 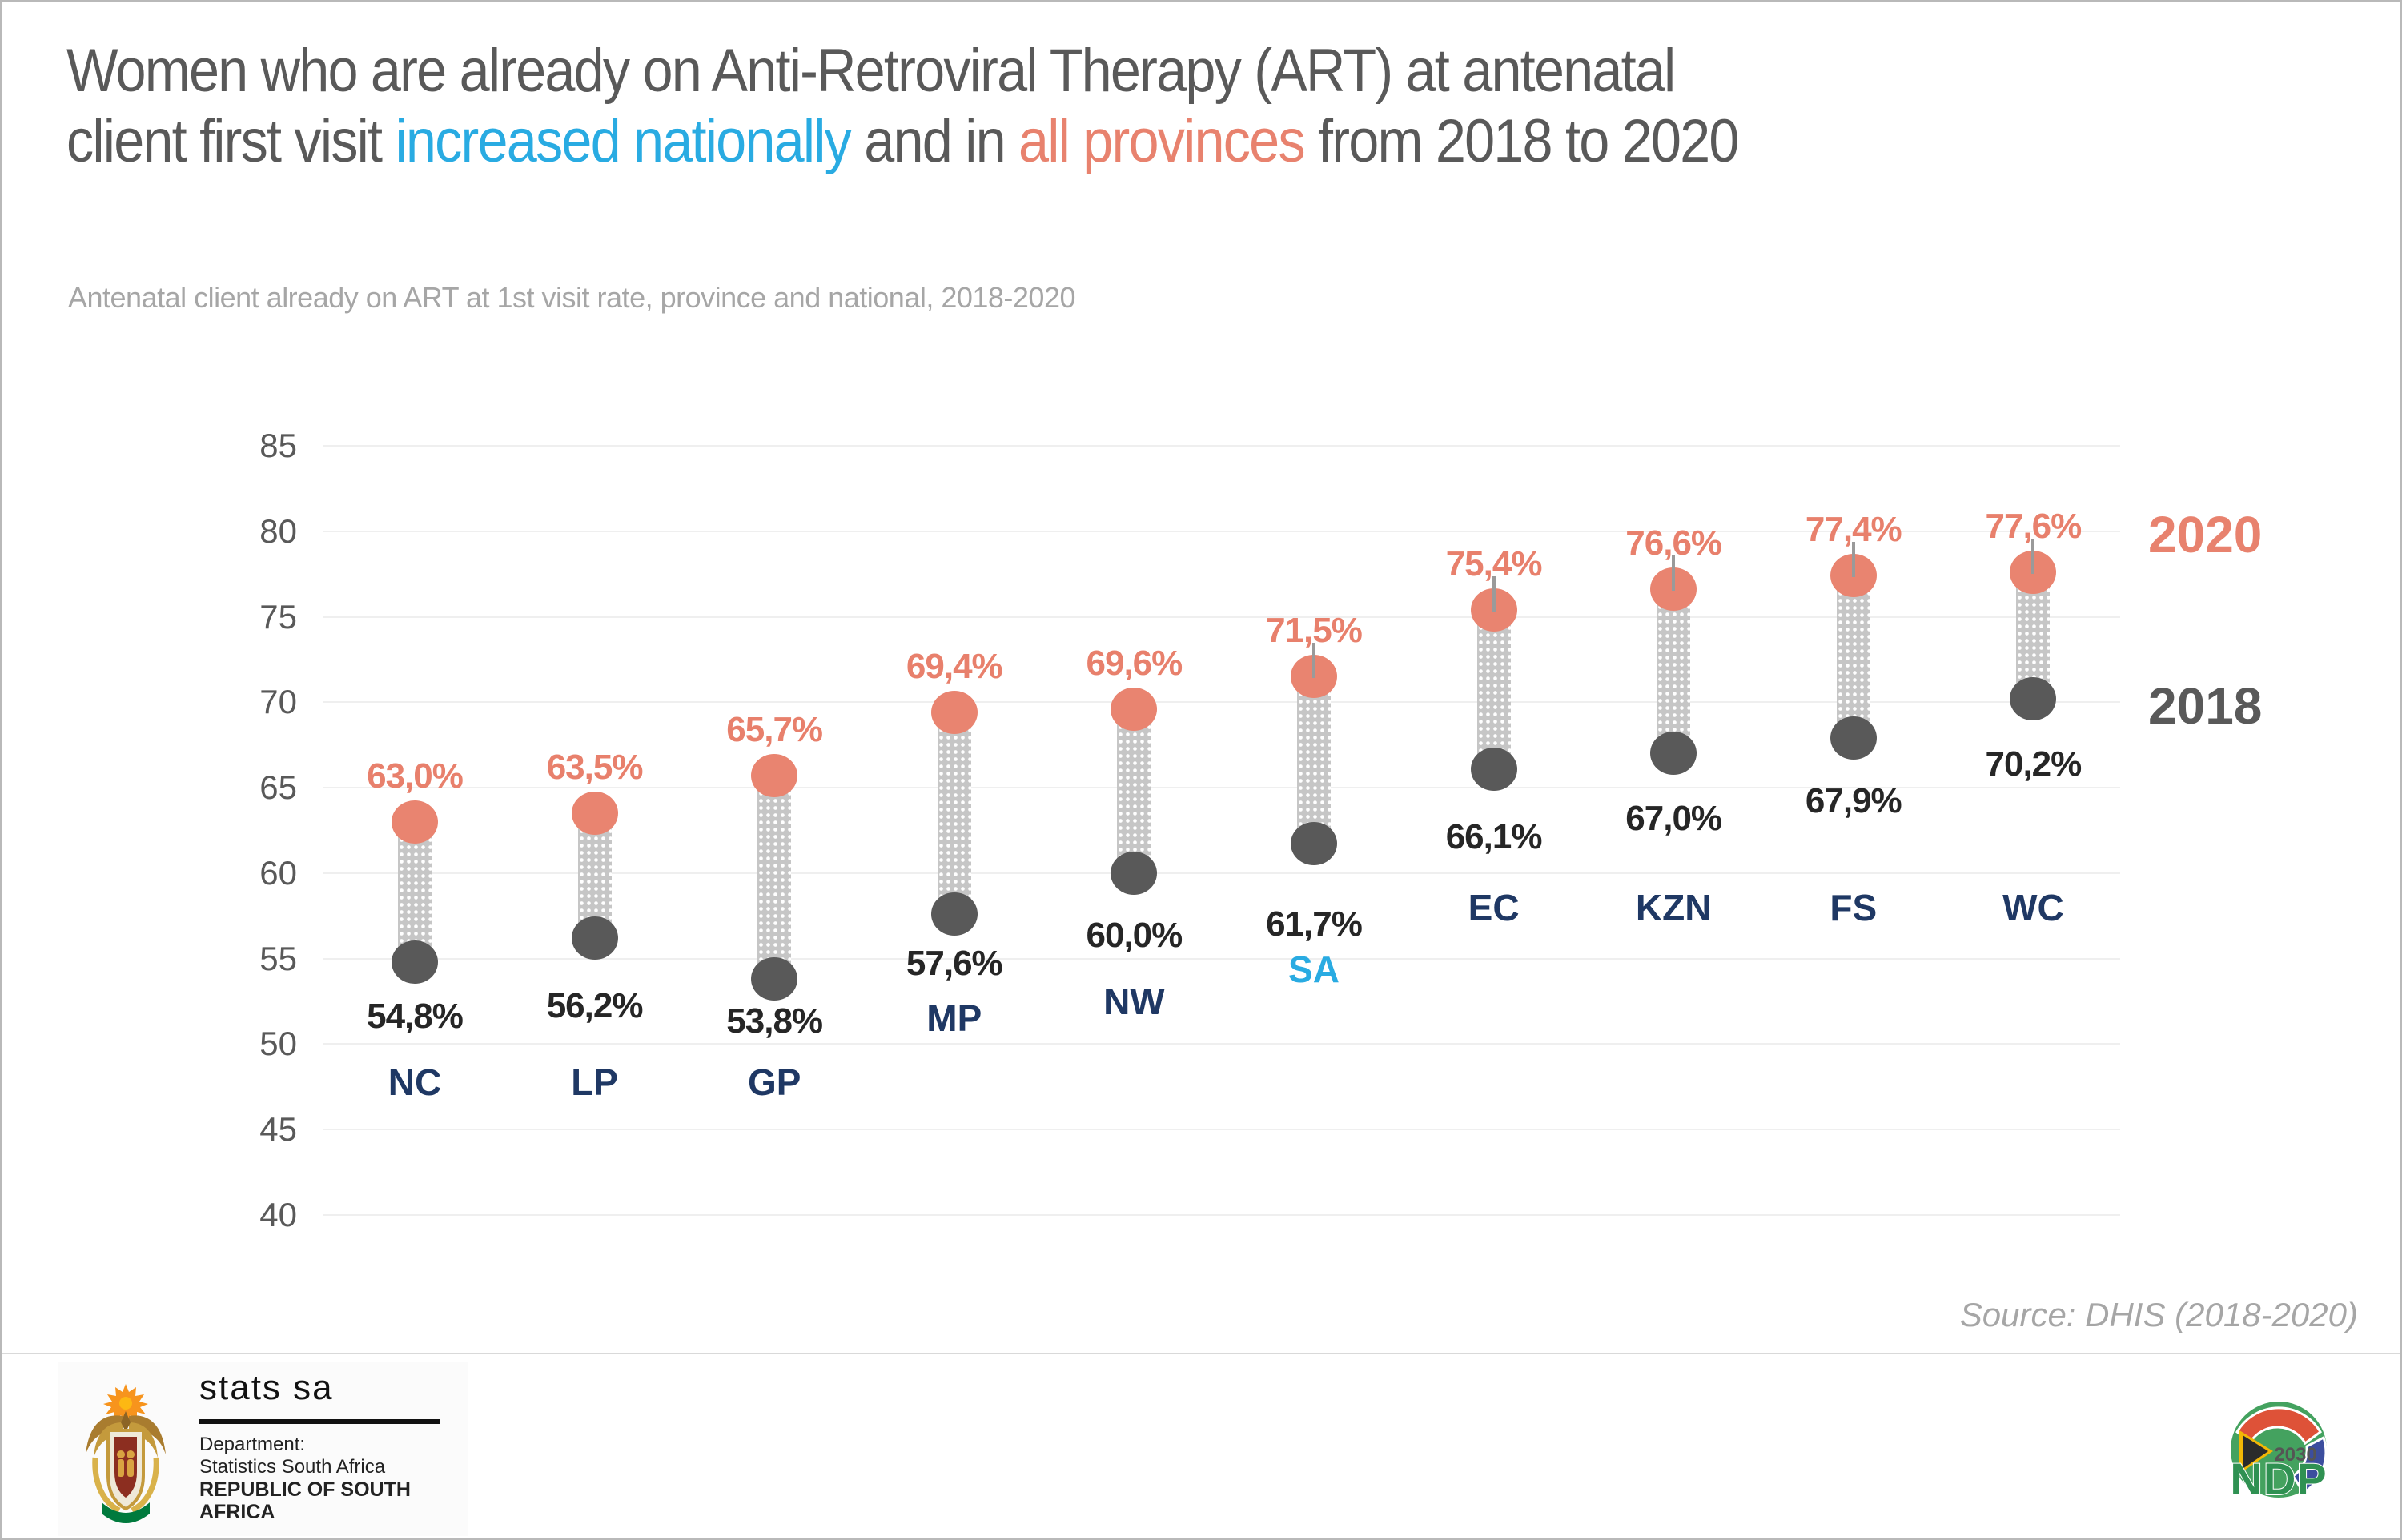 I want to click on ndp-year: 2030, so click(x=2295, y=1455).